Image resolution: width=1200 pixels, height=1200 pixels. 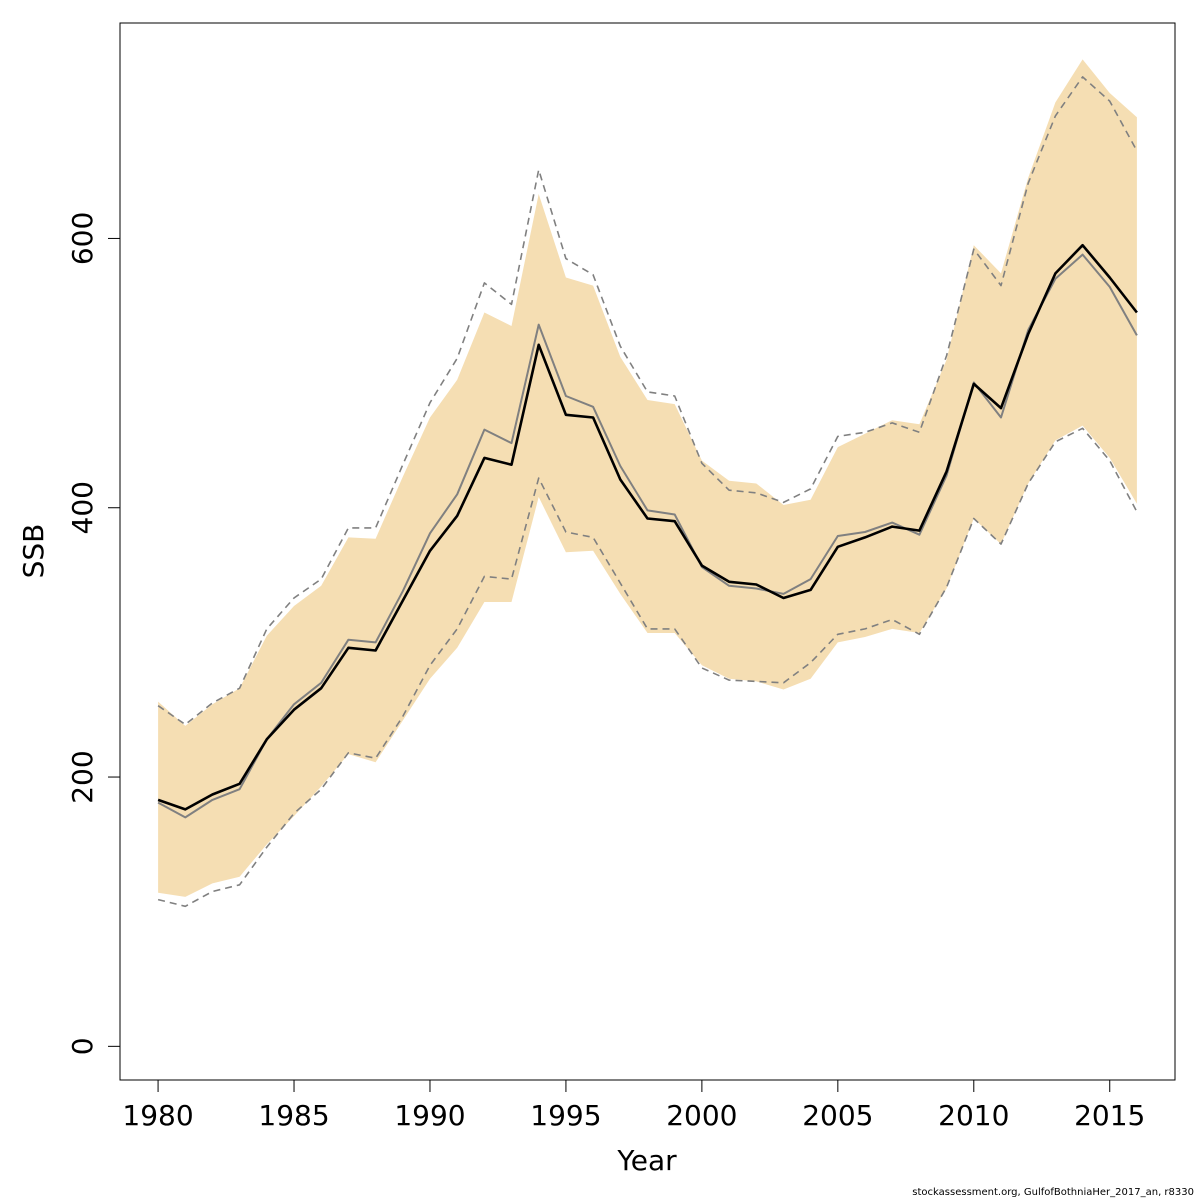 What do you see at coordinates (1109, 1115) in the screenshot?
I see `x-tick-label: 2015` at bounding box center [1109, 1115].